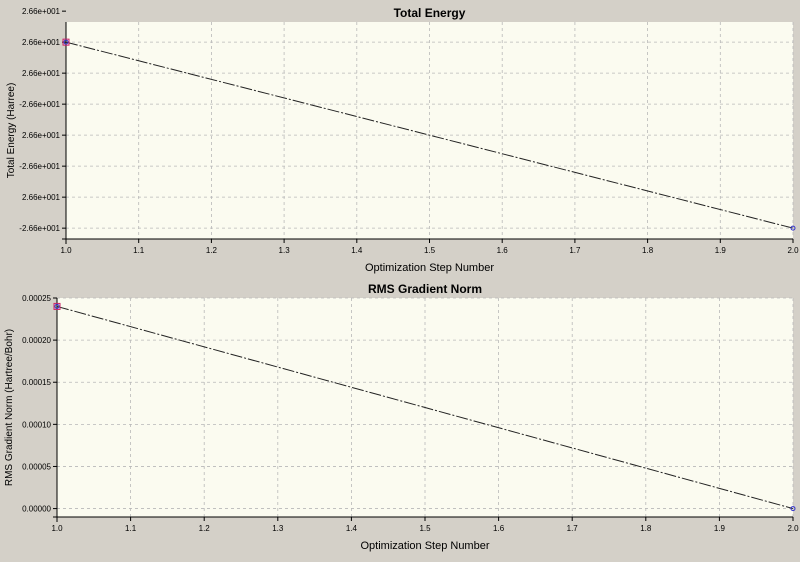 Image resolution: width=800 pixels, height=562 pixels. Describe the element at coordinates (36, 424) in the screenshot. I see `rms-gradient-y-tick-label: 0.00010` at that location.